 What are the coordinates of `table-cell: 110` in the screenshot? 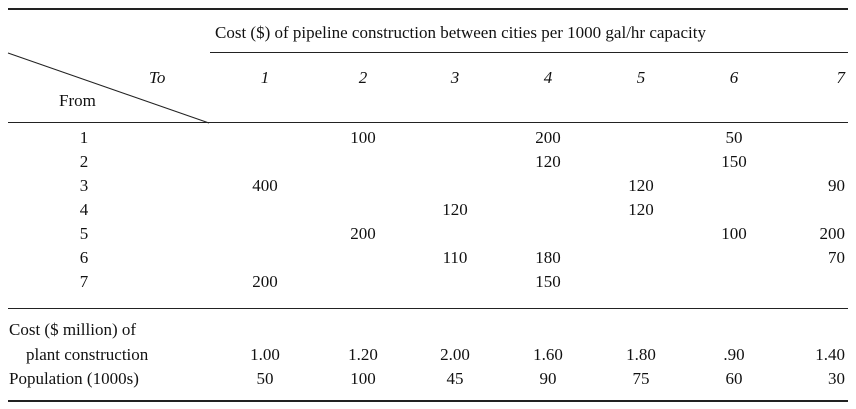 It's located at (455, 257).